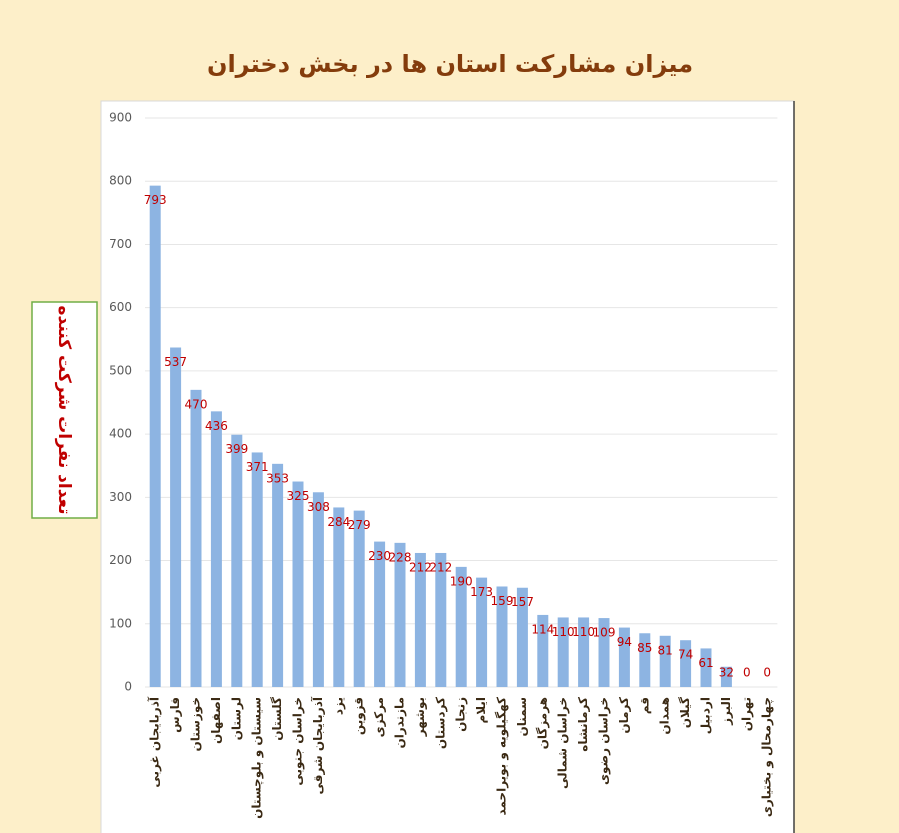  I want to click on x-tick-label: زنجان, so click(461, 714).